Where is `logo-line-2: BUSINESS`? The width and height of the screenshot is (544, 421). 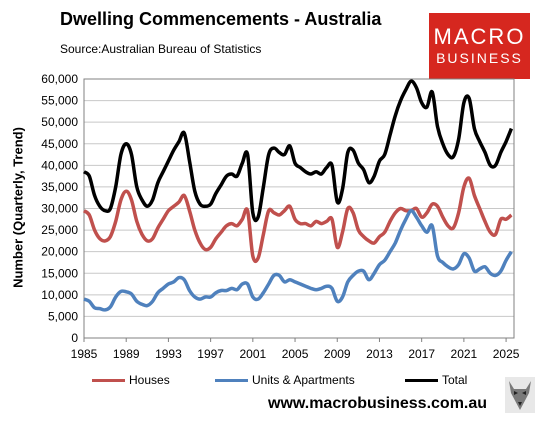
logo-line-2: BUSINESS is located at coordinates (479, 58).